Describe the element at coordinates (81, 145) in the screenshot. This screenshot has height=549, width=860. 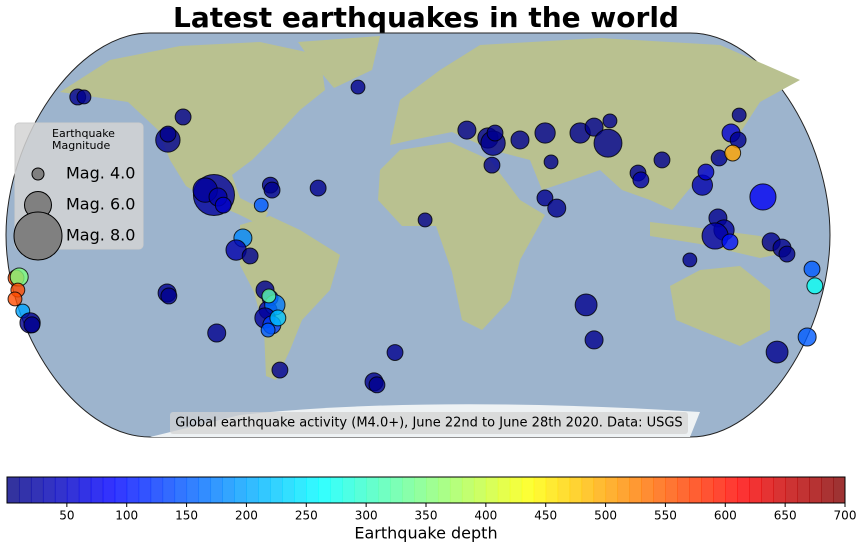
I see `legend-title: Magnitude` at that location.